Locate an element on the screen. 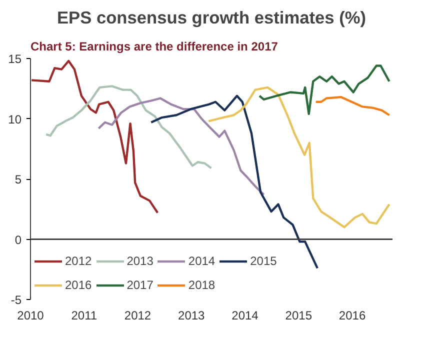  legend-label: 2018 is located at coordinates (202, 285).